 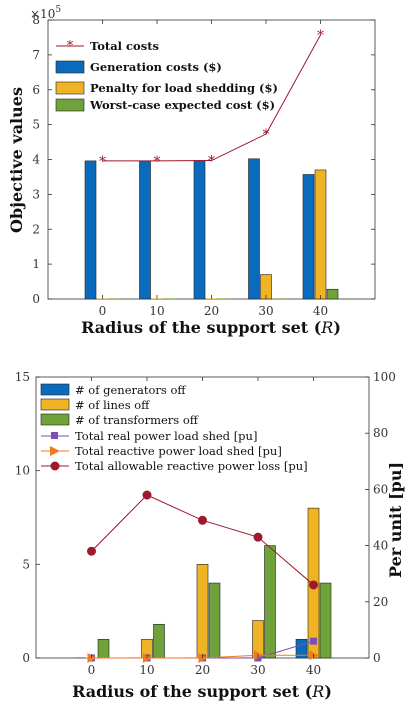 What do you see at coordinates (16, 160) in the screenshot?
I see `top-y-axis-label: Objective values` at bounding box center [16, 160].